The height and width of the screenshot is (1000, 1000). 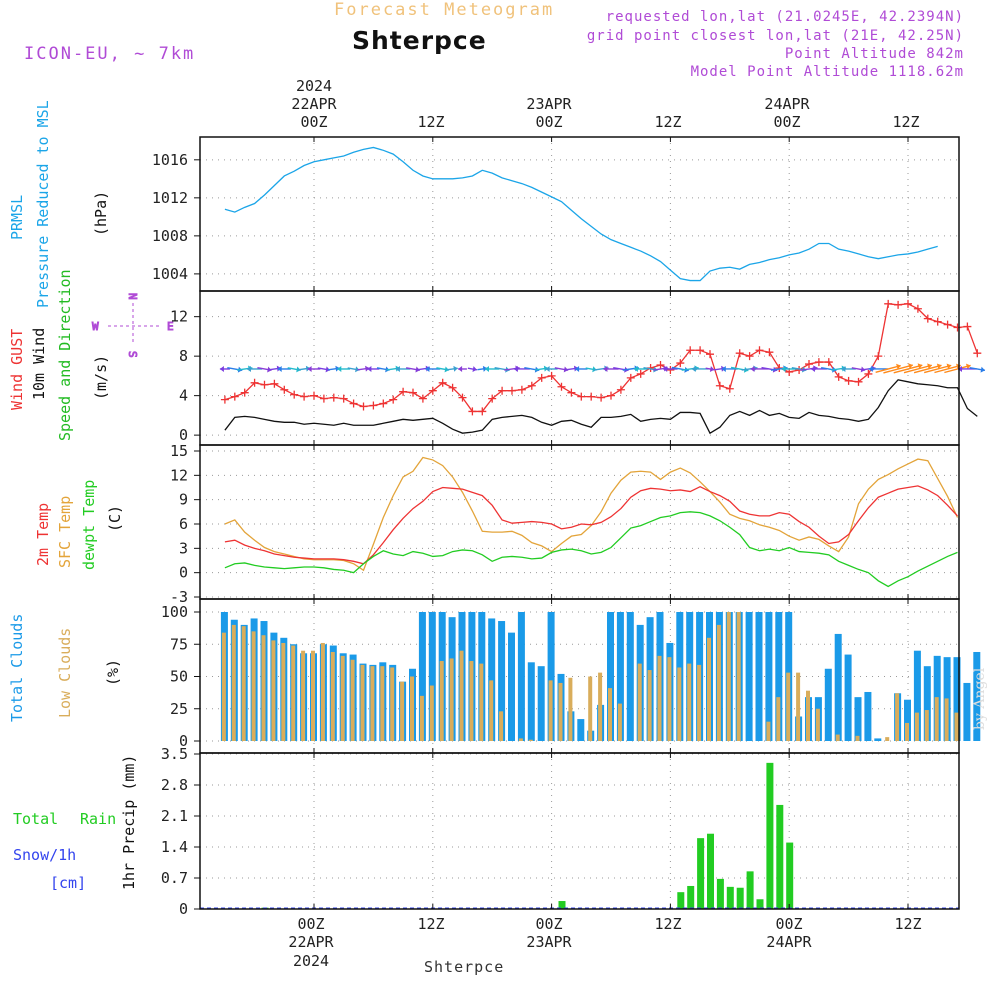 What do you see at coordinates (174, 754) in the screenshot?
I see `precip-ytick-label: 3.5` at bounding box center [174, 754].